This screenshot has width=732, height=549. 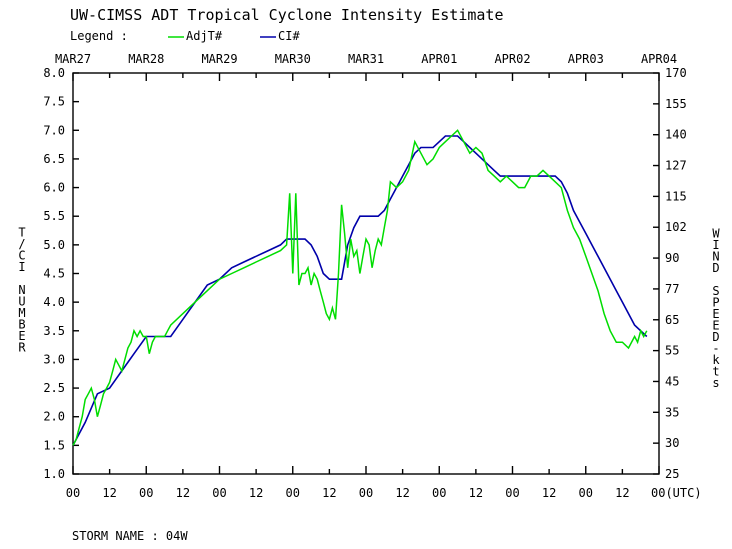 What do you see at coordinates (146, 59) in the screenshot?
I see `date-label: MAR28` at bounding box center [146, 59].